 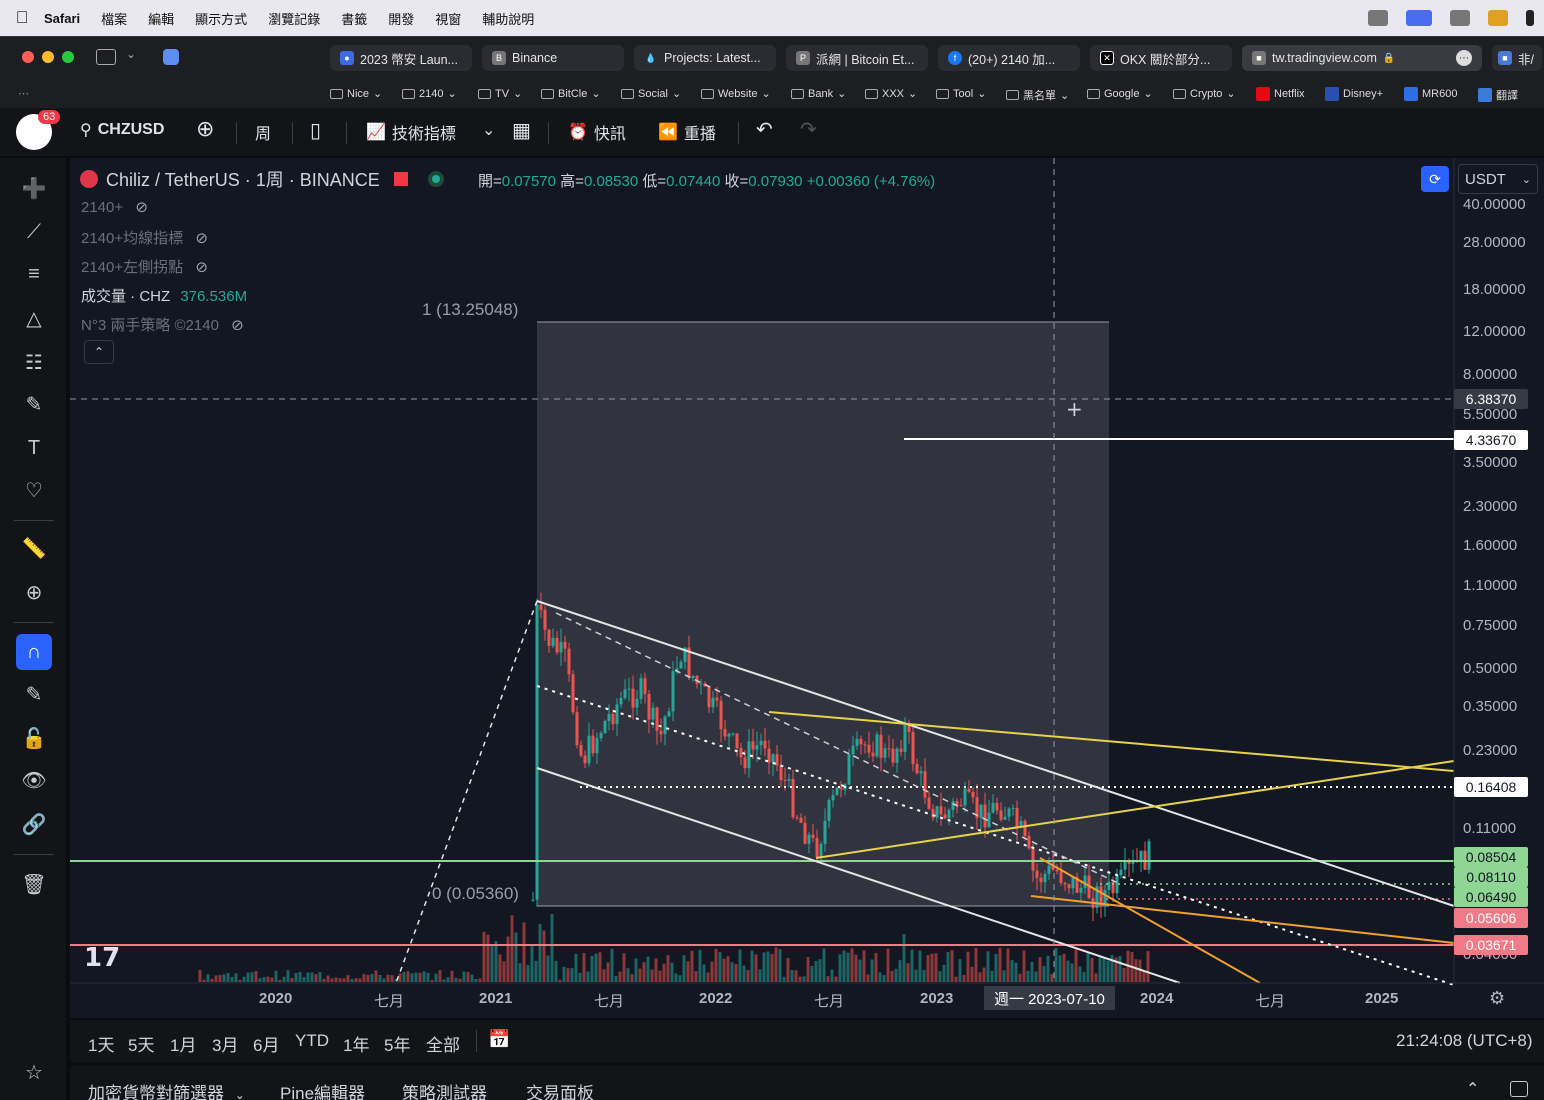 What do you see at coordinates (1460, 18) in the screenshot?
I see `shield-icon` at bounding box center [1460, 18].